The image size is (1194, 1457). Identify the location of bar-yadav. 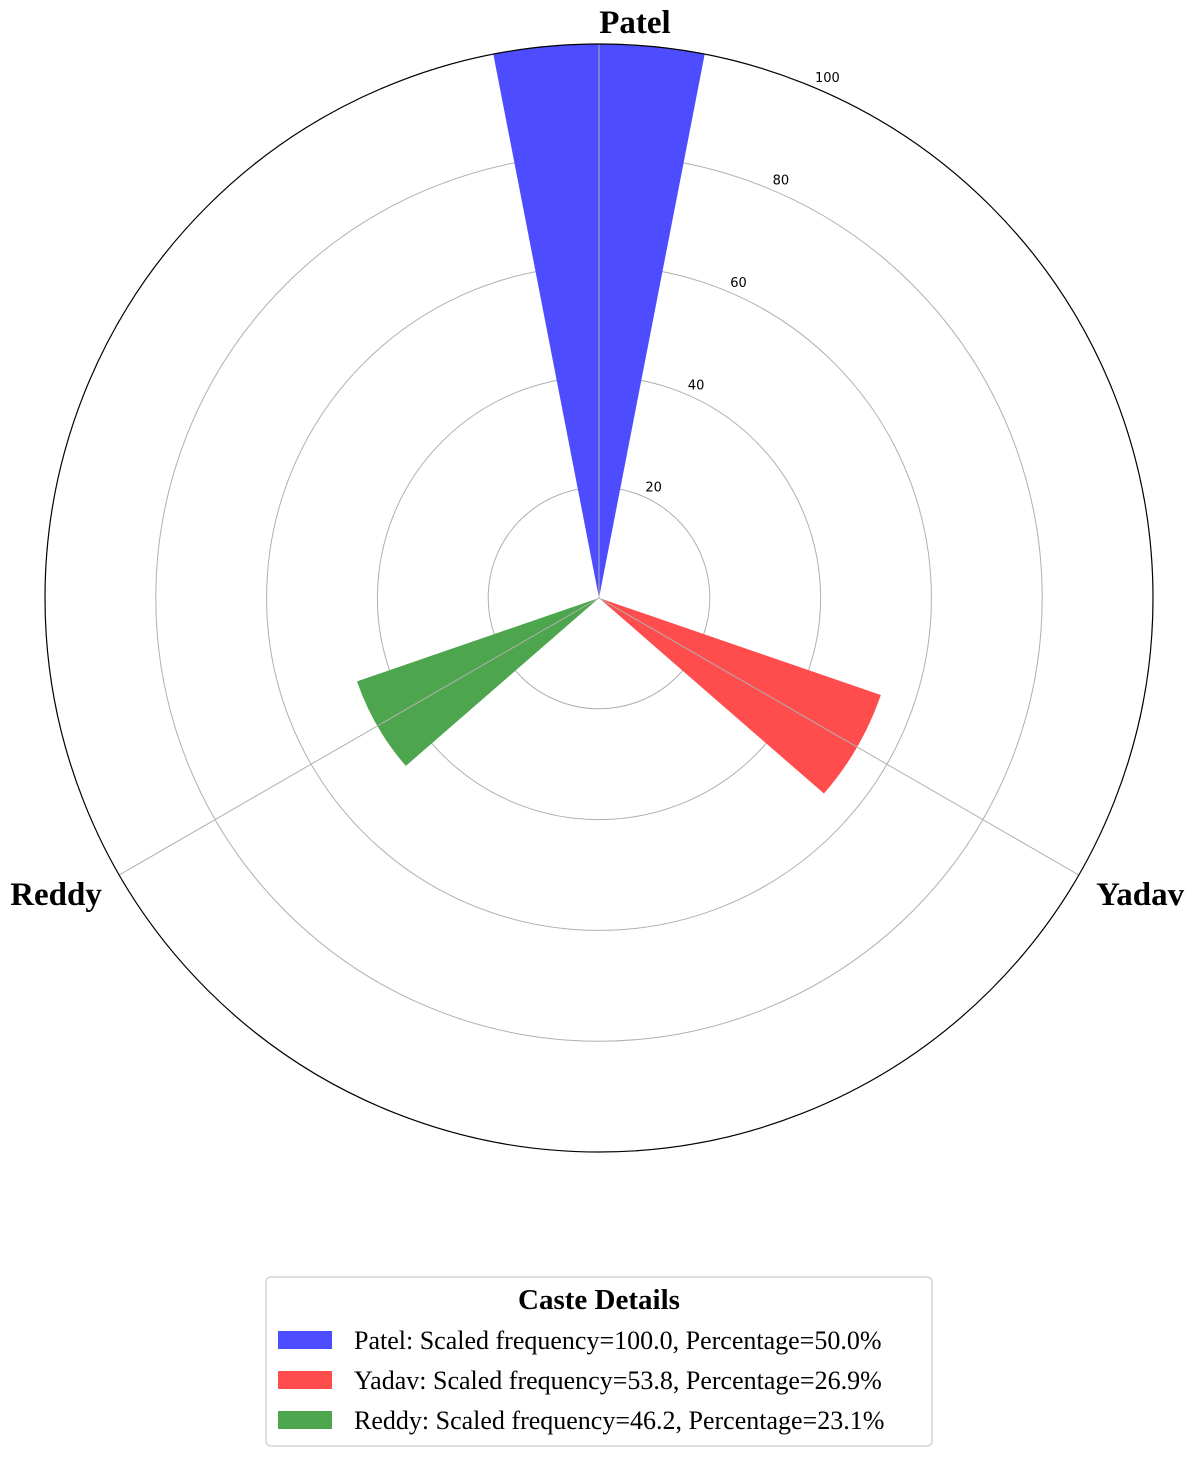
(740, 696).